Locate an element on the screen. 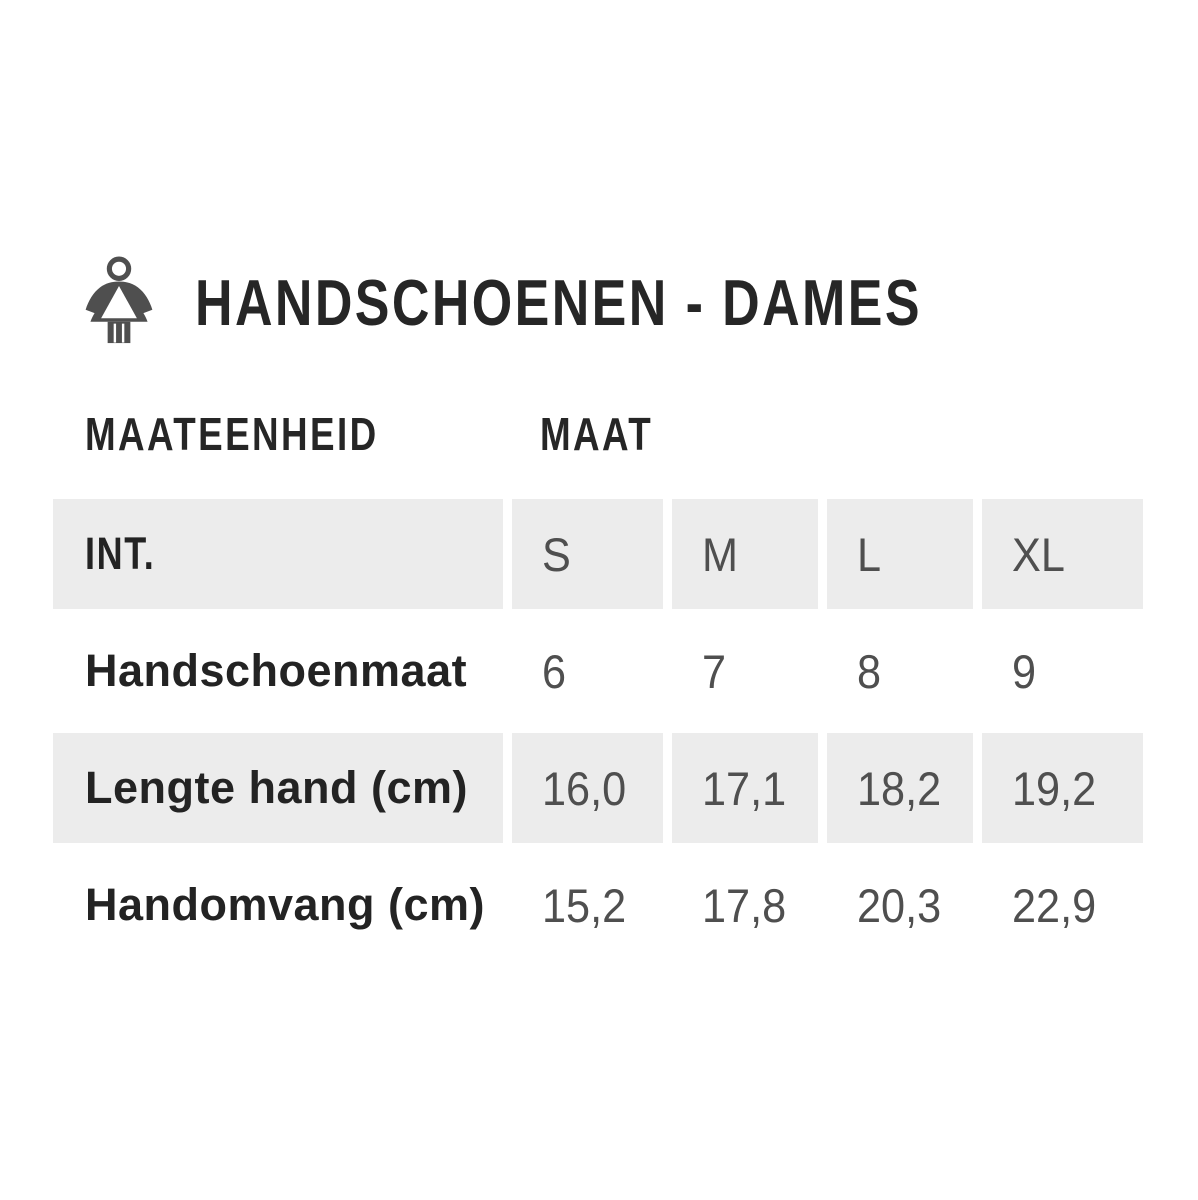 The image size is (1198, 1200). size-value: 17,8 is located at coordinates (744, 905).